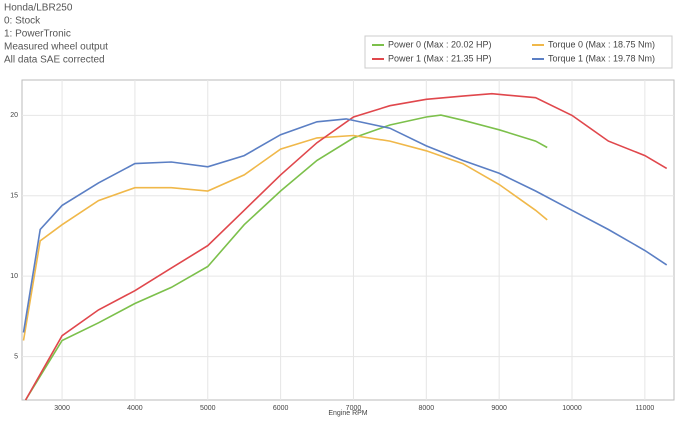 This screenshot has height=426, width=675. What do you see at coordinates (440, 44) in the screenshot?
I see `legend-label: Power 0 (Max : 20.02 HP)` at bounding box center [440, 44].